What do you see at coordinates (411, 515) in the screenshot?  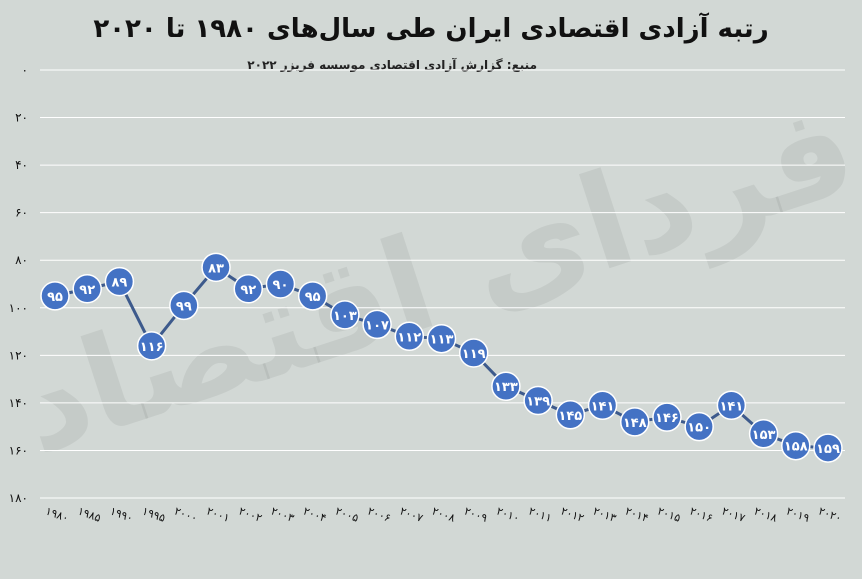 I see `x-tick-label: ۲۰۰۷` at bounding box center [411, 515].